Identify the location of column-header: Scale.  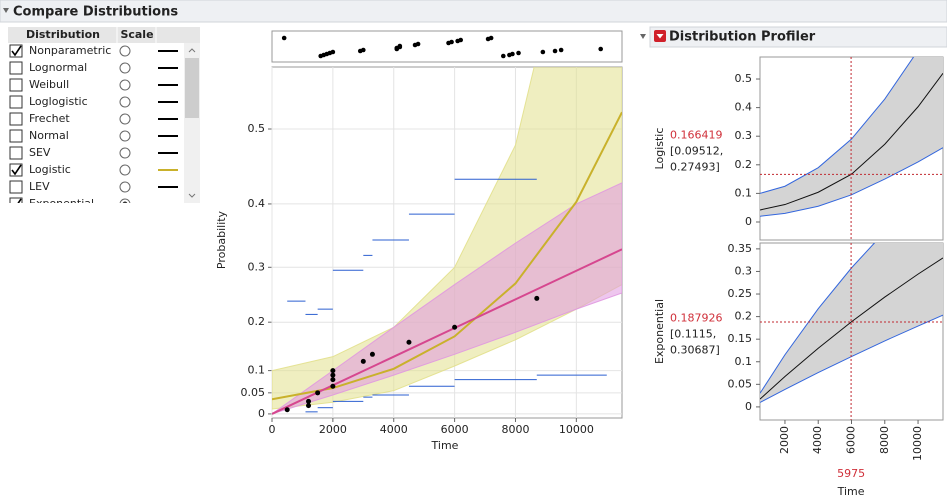
(136, 34).